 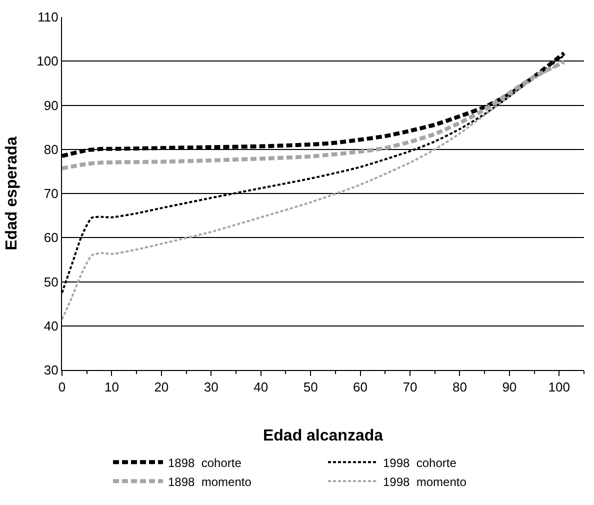 I want to click on y-tick-label: 100, so click(x=47, y=61).